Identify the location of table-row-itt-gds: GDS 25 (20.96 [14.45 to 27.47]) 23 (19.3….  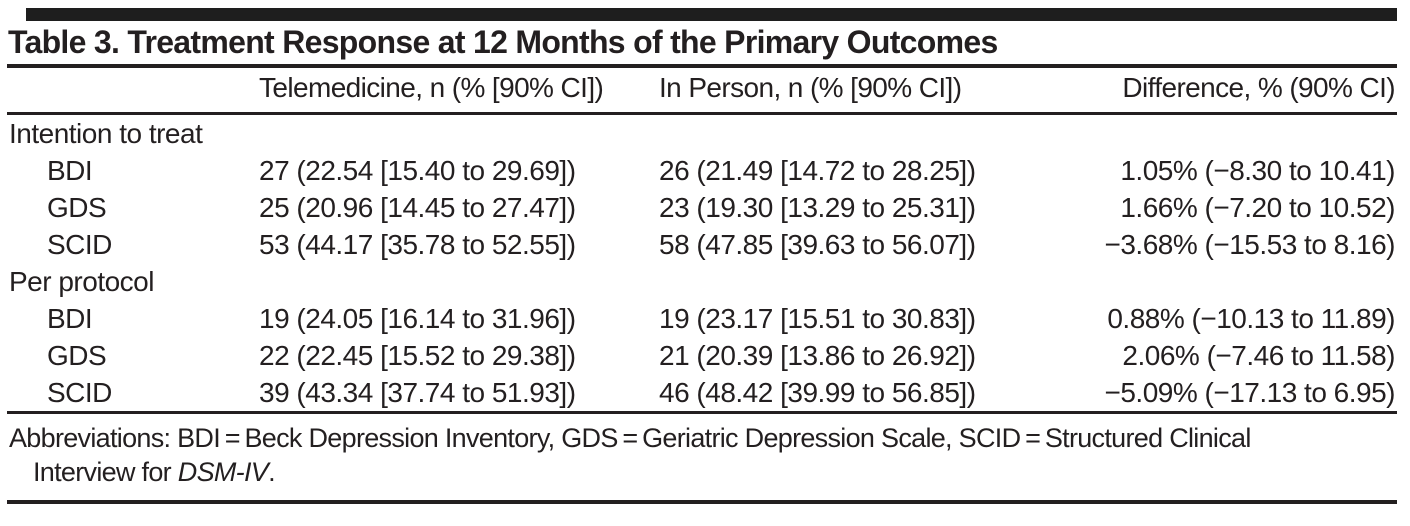
(702, 207).